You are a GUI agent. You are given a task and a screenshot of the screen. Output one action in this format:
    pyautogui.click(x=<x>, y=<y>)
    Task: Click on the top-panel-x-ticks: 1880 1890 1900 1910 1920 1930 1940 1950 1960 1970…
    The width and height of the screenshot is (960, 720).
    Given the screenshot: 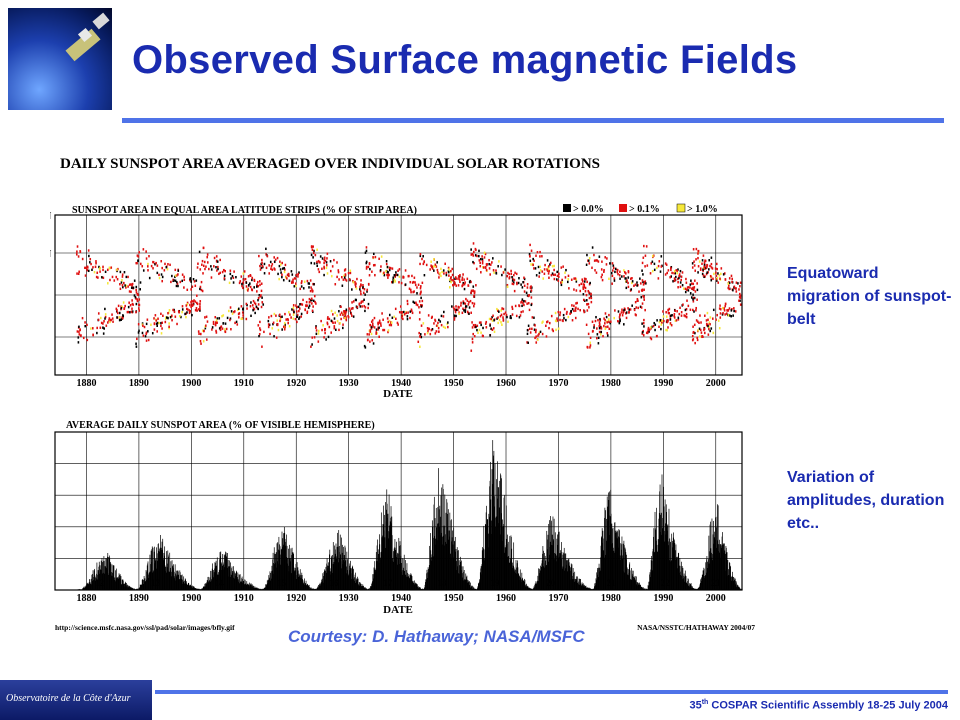 What is the action you would take?
    pyautogui.click(x=400, y=383)
    